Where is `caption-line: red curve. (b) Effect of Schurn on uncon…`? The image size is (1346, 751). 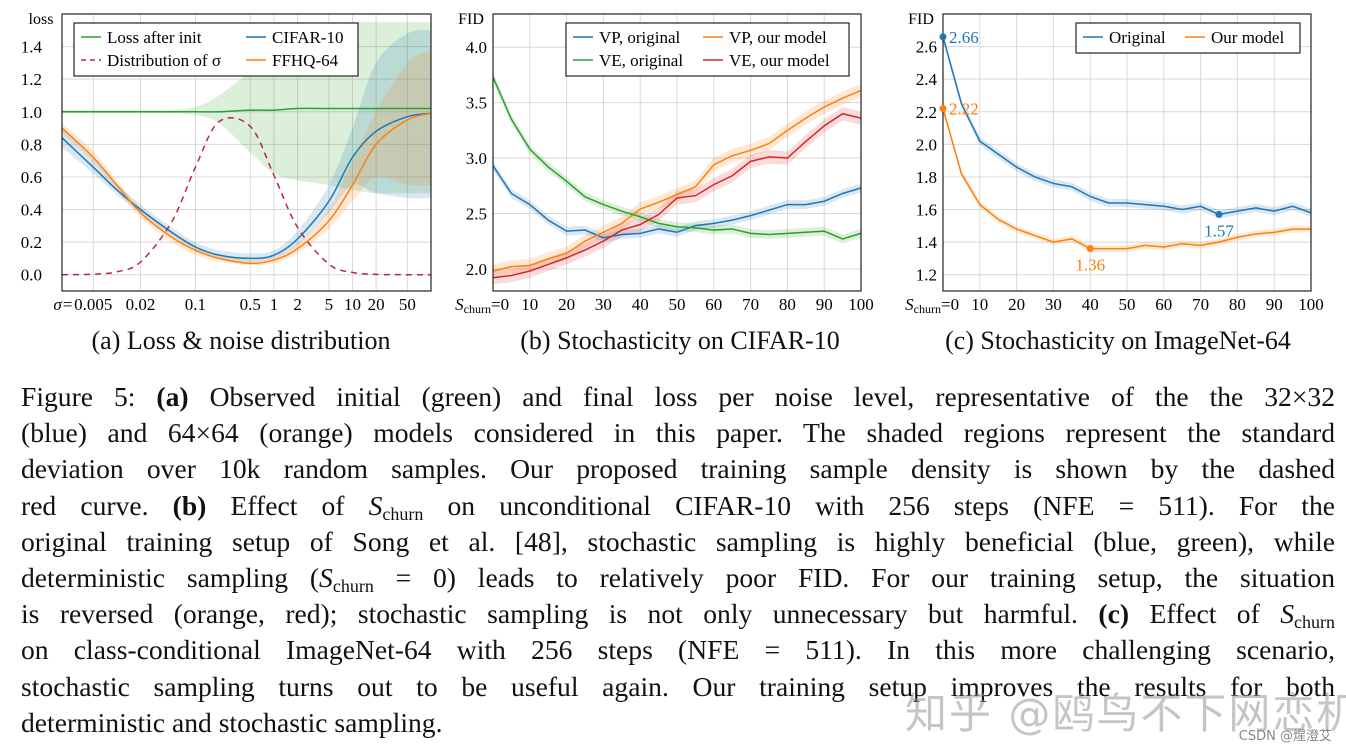 caption-line: red curve. (b) Effect of Schurn on uncon… is located at coordinates (678, 506).